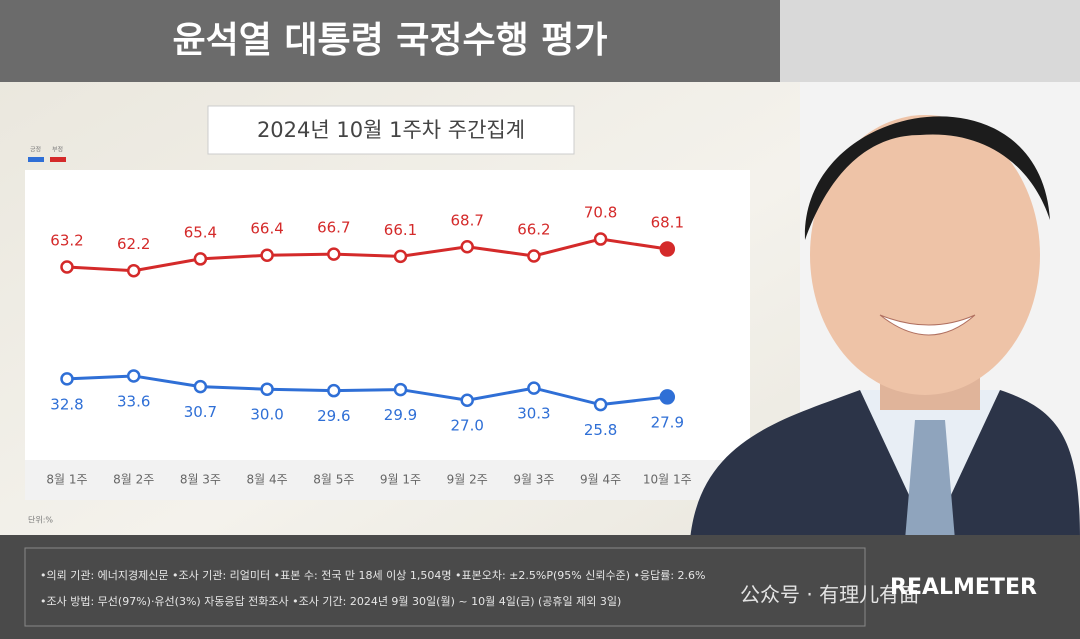  I want to click on x-tick-label: 8월 2주, so click(133, 480).